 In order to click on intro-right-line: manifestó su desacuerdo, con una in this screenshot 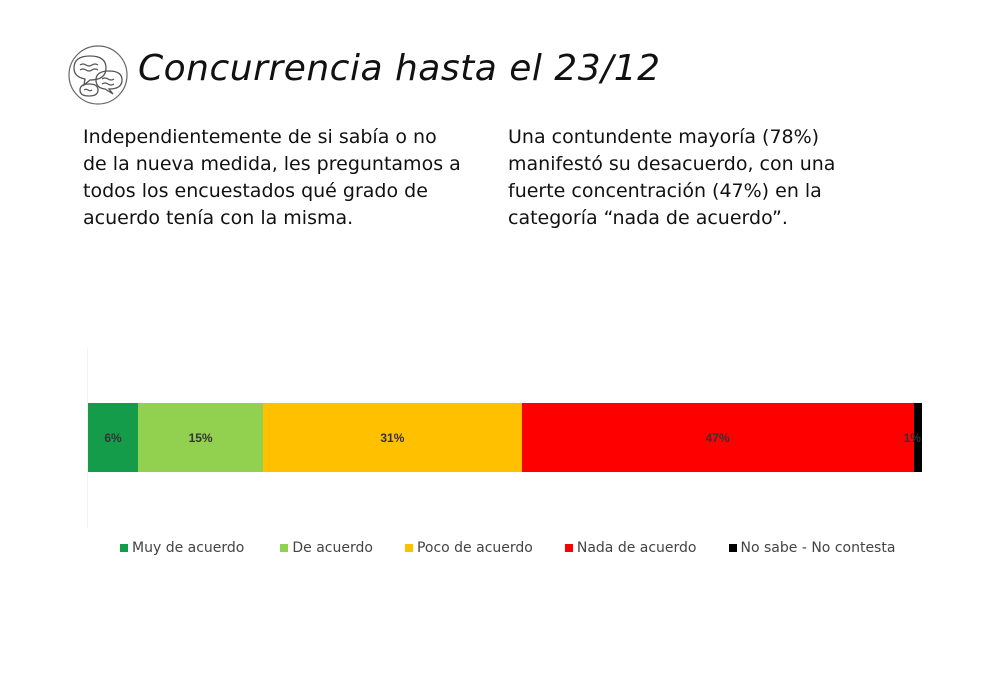, I will do `click(672, 164)`.